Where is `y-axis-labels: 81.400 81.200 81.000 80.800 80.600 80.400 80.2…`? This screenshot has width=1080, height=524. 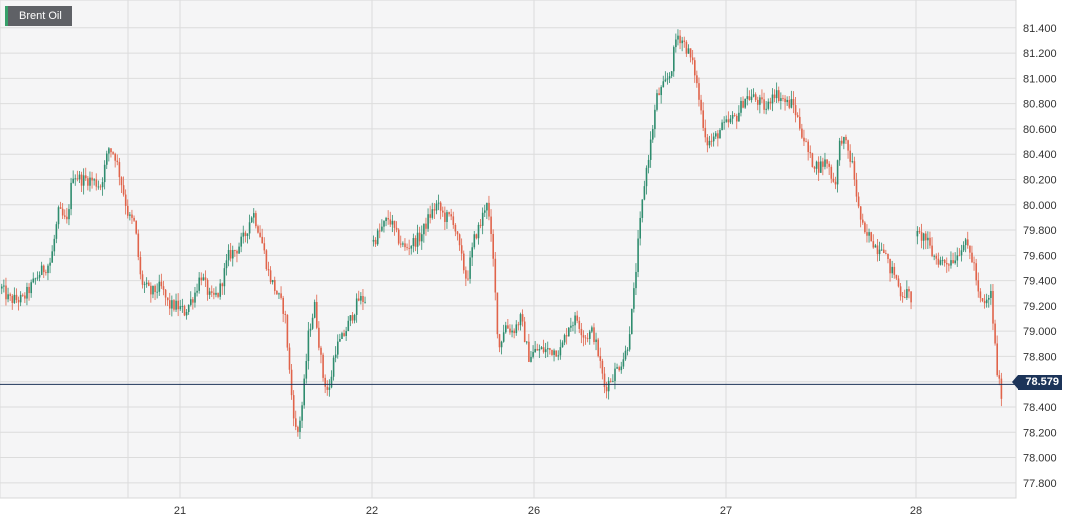 y-axis-labels: 81.400 81.200 81.000 80.800 80.600 80.400 80.2… is located at coordinates (1040, 256).